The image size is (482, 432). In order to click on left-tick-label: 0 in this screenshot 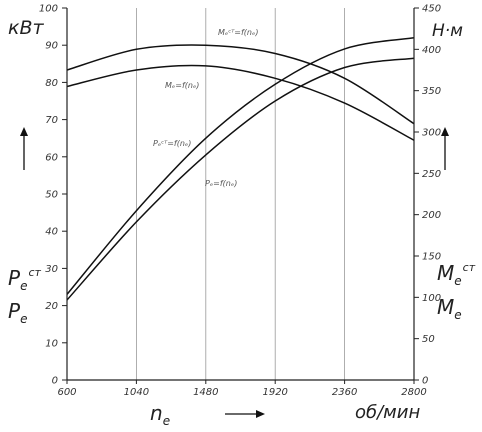, I will do `click(55, 381)`.